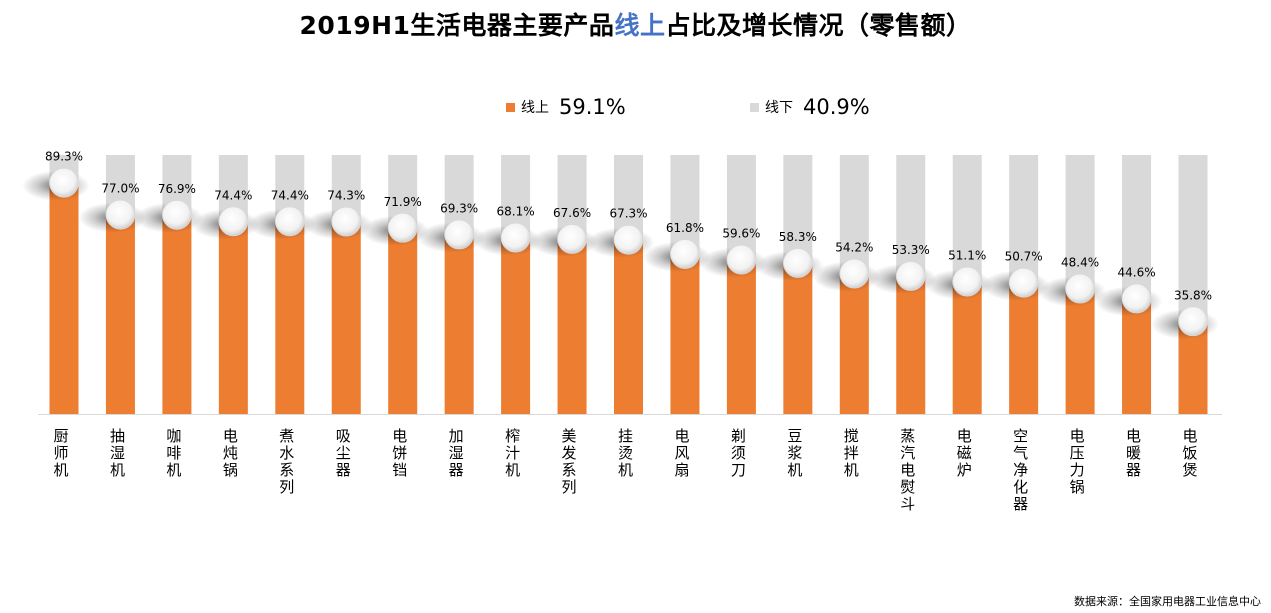  I want to click on legend-value-offline: 40.9%, so click(836, 107).